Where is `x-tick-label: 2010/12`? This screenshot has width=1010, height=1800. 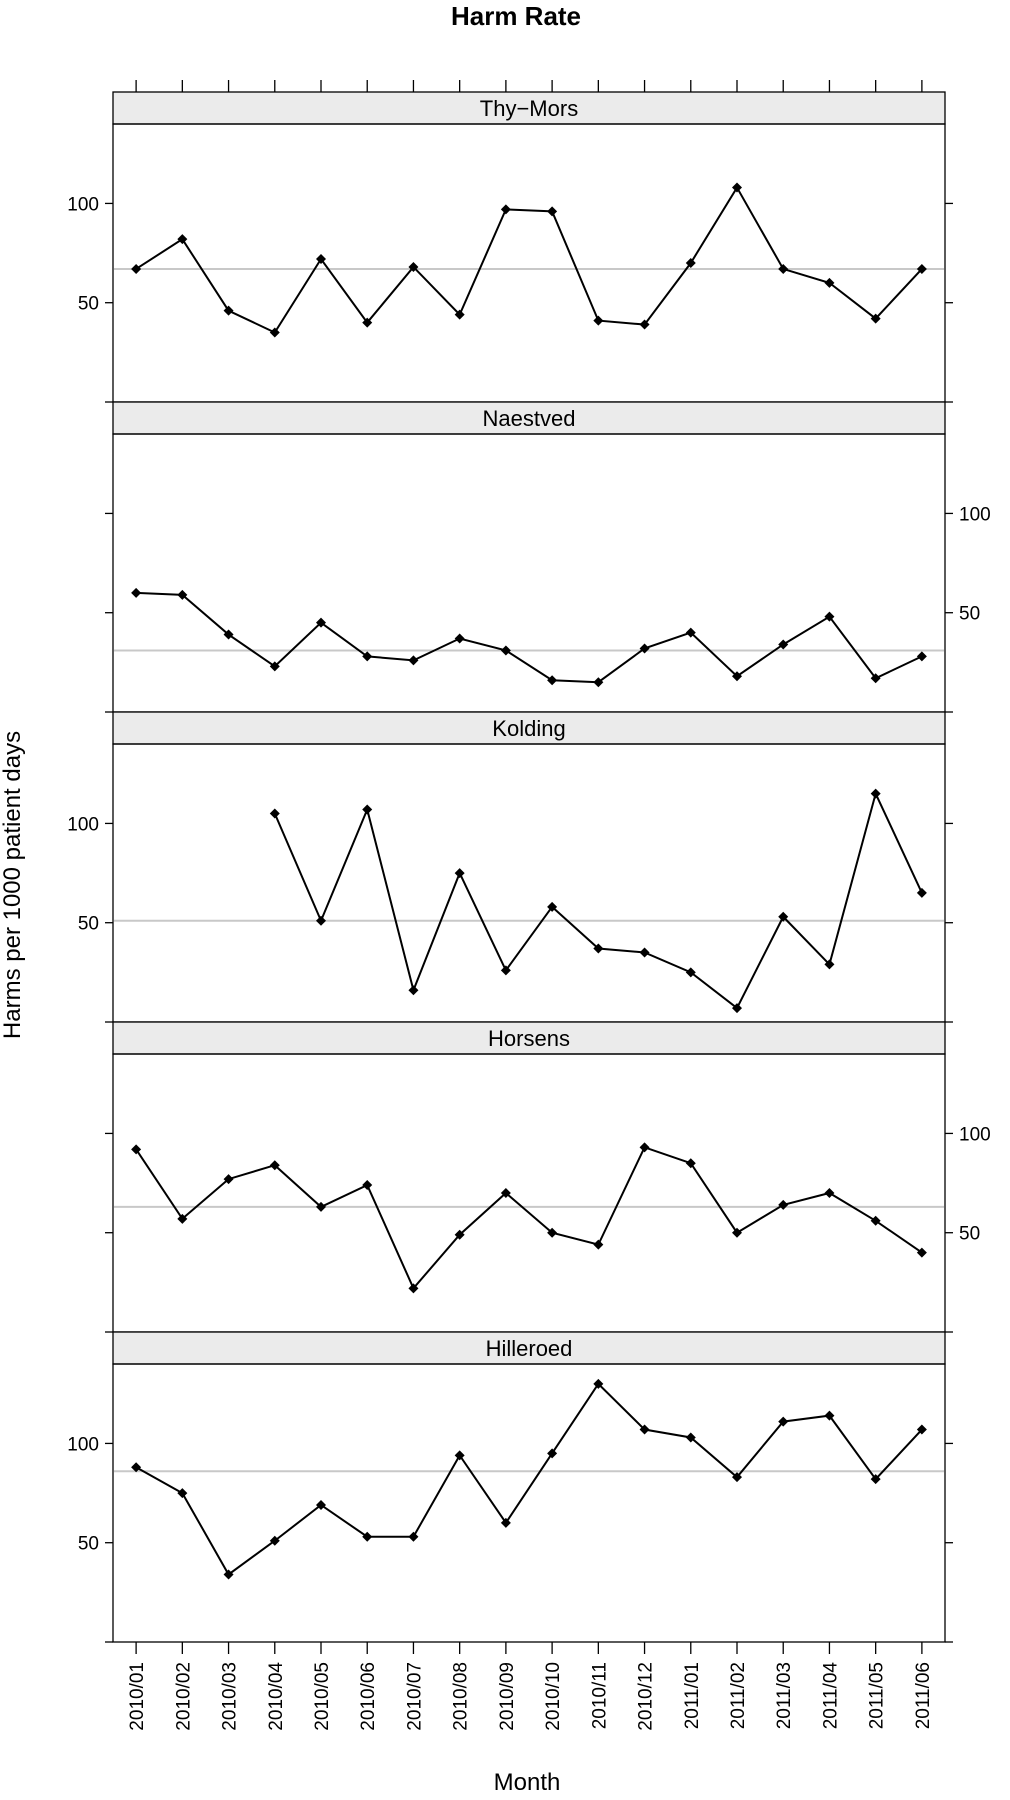
x-tick-label: 2010/12 is located at coordinates (646, 1696).